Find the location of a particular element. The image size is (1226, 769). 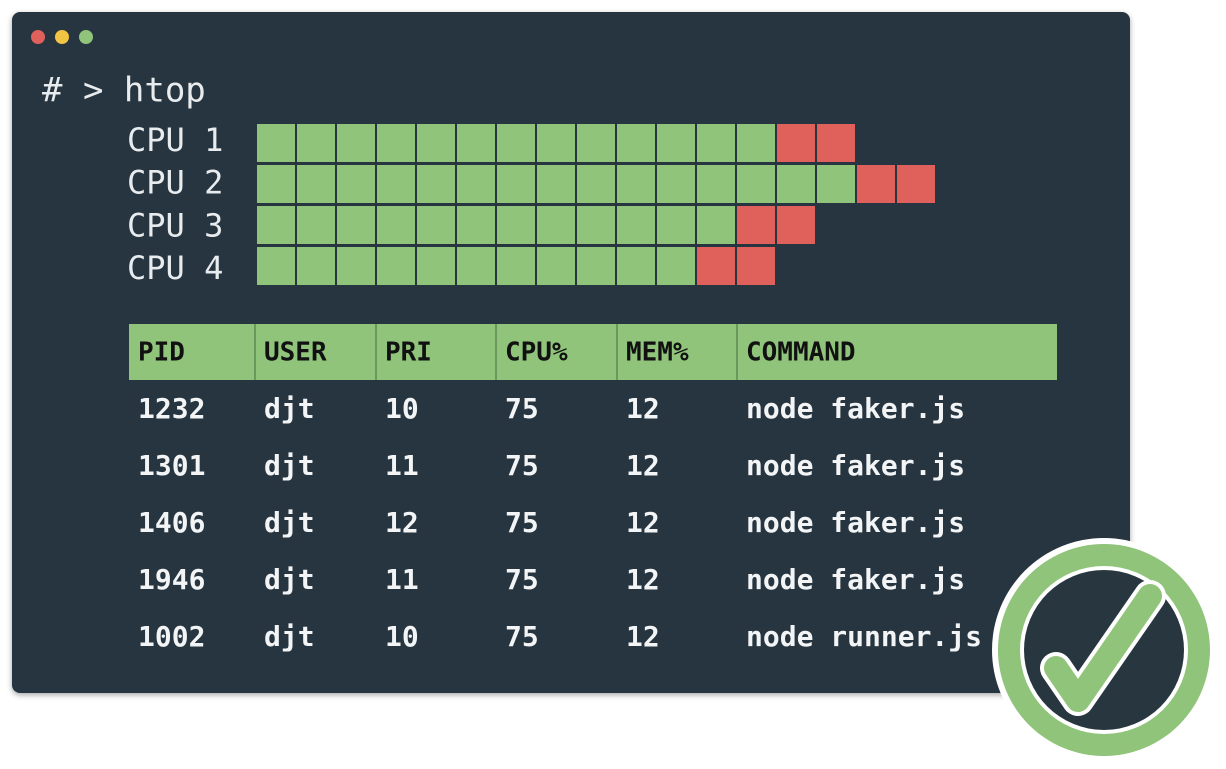

cpu-label: CPU 2 is located at coordinates (175, 183).